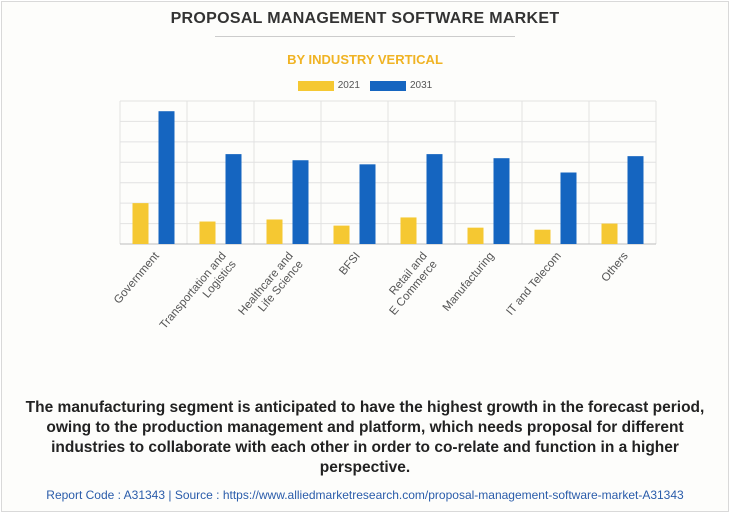 Image resolution: width=730 pixels, height=513 pixels. I want to click on x-tick-label-1: Transportation andLogistics, so click(198, 295).